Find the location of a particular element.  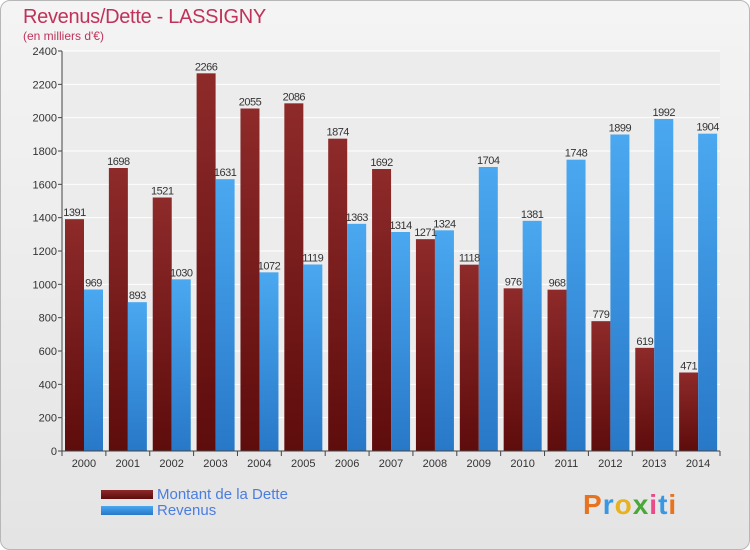

y-tick-label: 400 is located at coordinates (48, 385).